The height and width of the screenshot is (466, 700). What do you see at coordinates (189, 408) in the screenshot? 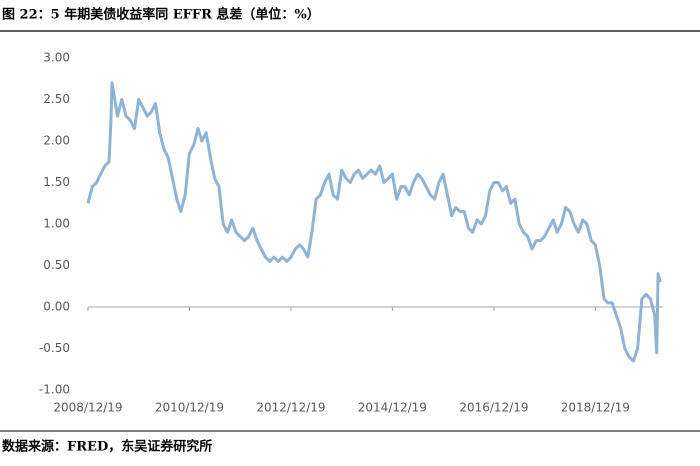
I see `x-tick-label: 2010/12/19` at bounding box center [189, 408].